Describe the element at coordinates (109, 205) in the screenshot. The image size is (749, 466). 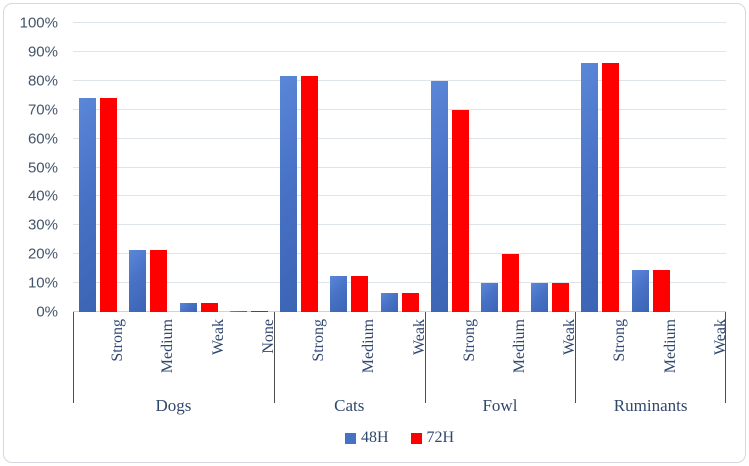
I see `bar-72h-dogs-strong` at that location.